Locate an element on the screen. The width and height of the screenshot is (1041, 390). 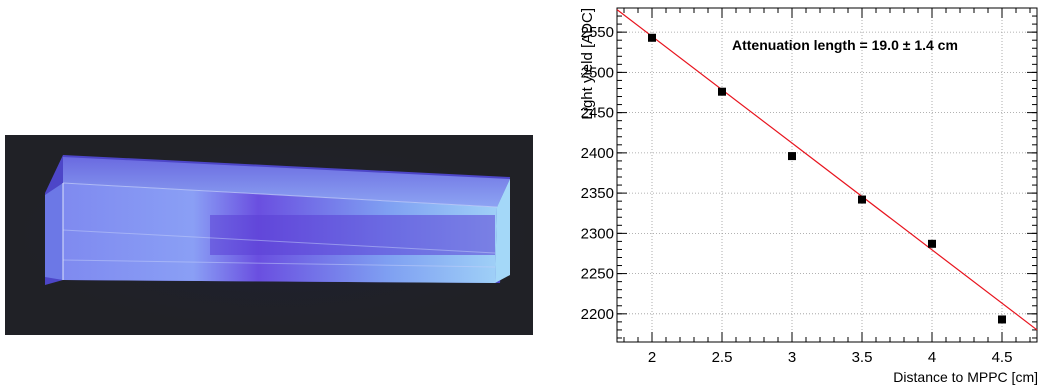
x-tick-label: 2.5 is located at coordinates (722, 357).